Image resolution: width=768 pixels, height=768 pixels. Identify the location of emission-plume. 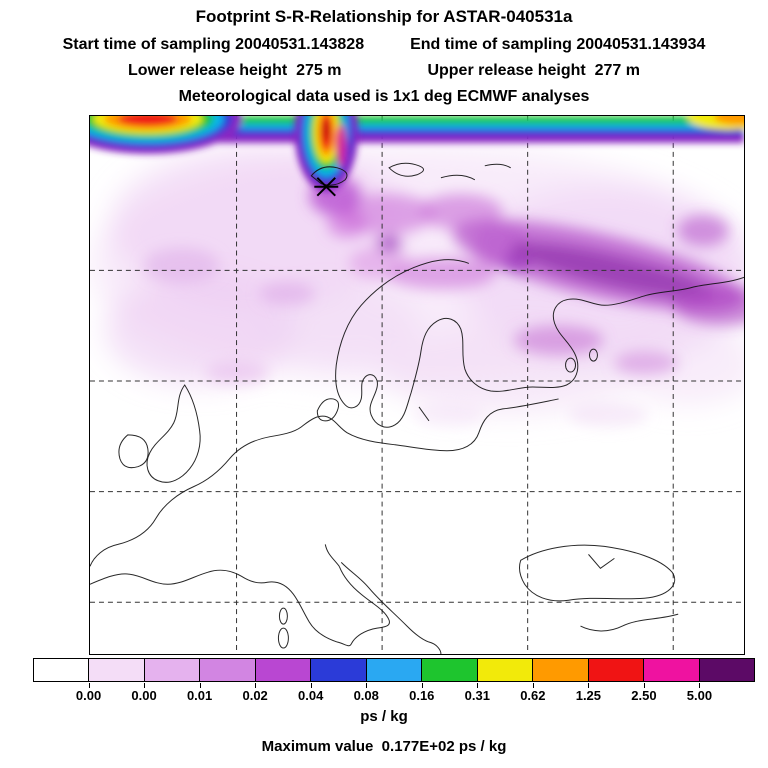
(326, 154).